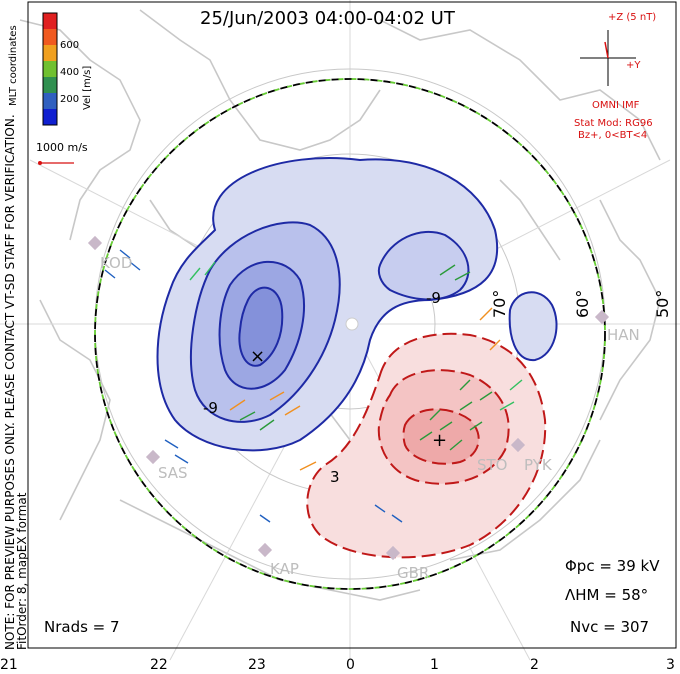 This screenshot has height=674, width=680. I want to click on colorbar-tick-400: 400, so click(69, 72).